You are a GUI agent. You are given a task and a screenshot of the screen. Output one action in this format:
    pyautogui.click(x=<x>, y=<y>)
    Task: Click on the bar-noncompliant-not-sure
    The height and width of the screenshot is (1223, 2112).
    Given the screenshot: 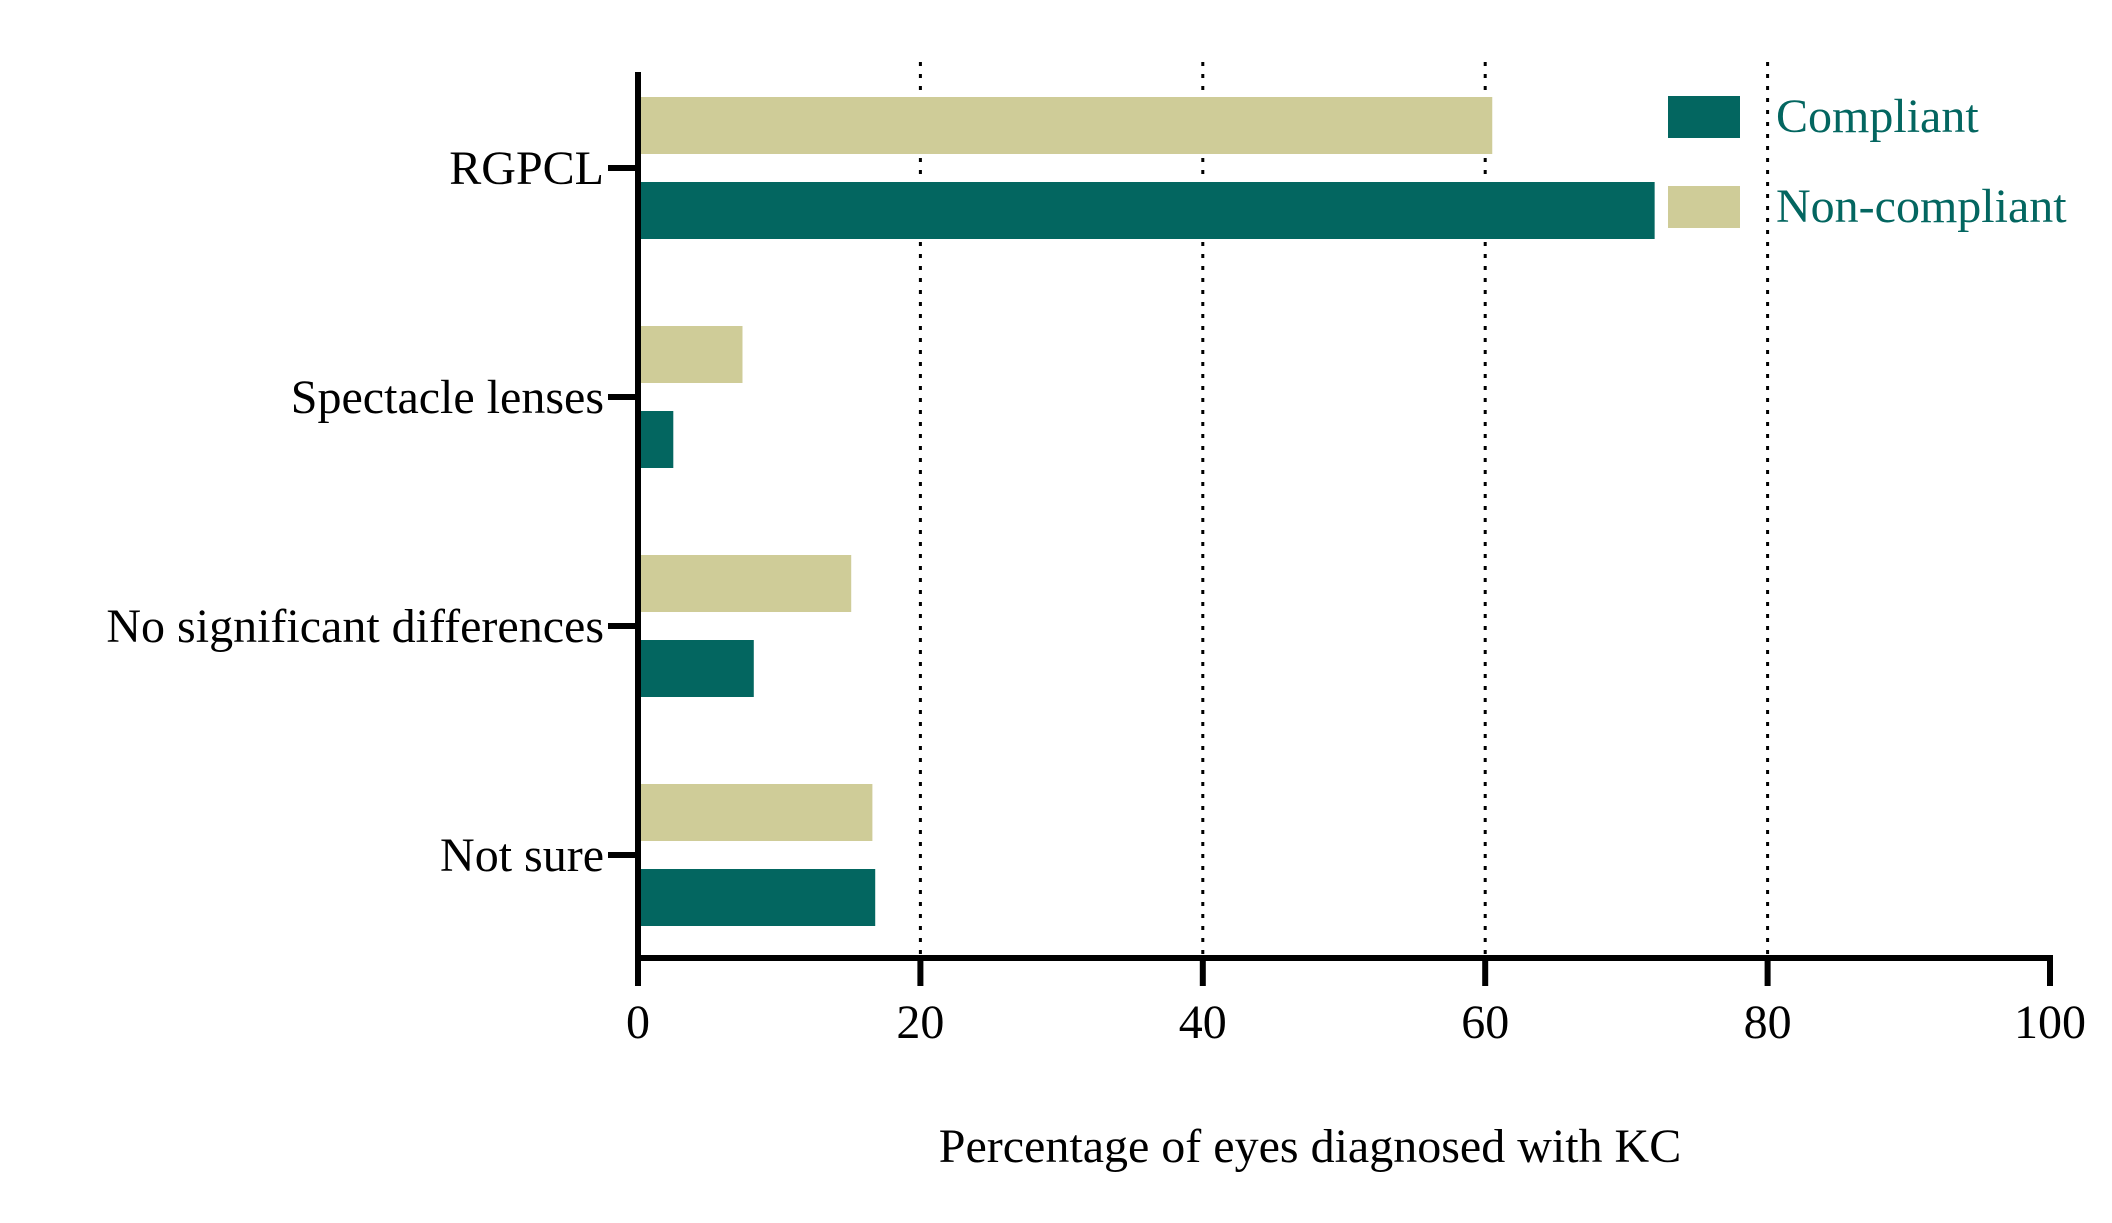 What is the action you would take?
    pyautogui.click(x=755, y=812)
    